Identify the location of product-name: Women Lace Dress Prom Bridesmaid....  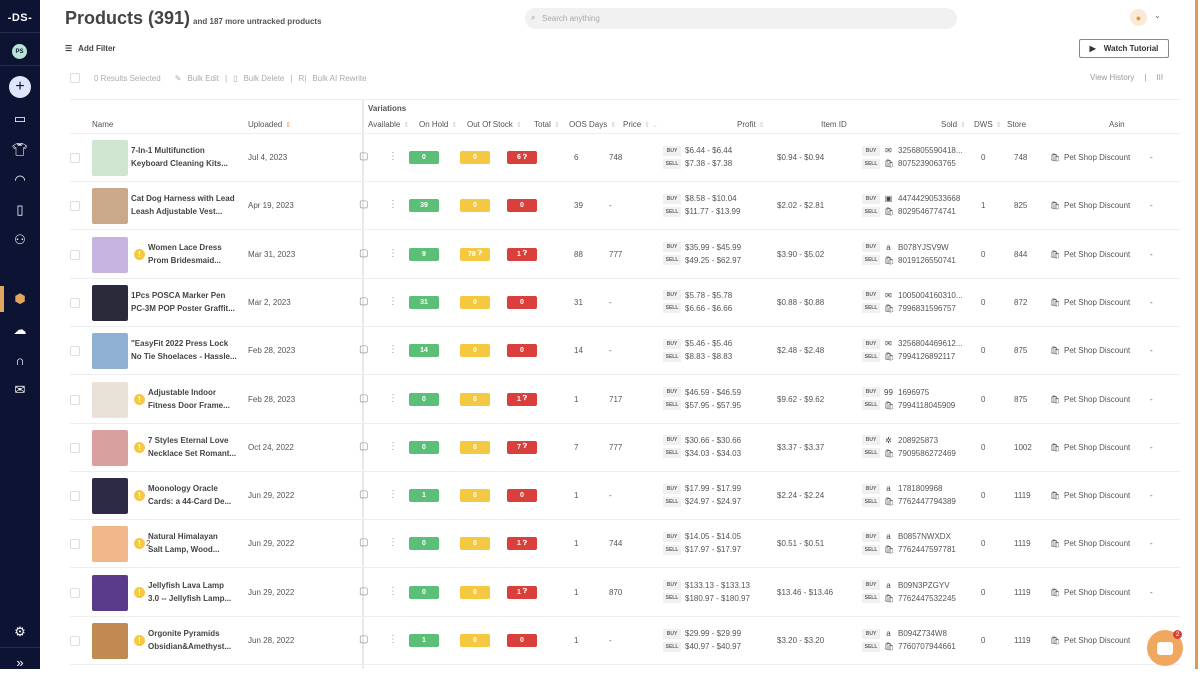
(185, 254).